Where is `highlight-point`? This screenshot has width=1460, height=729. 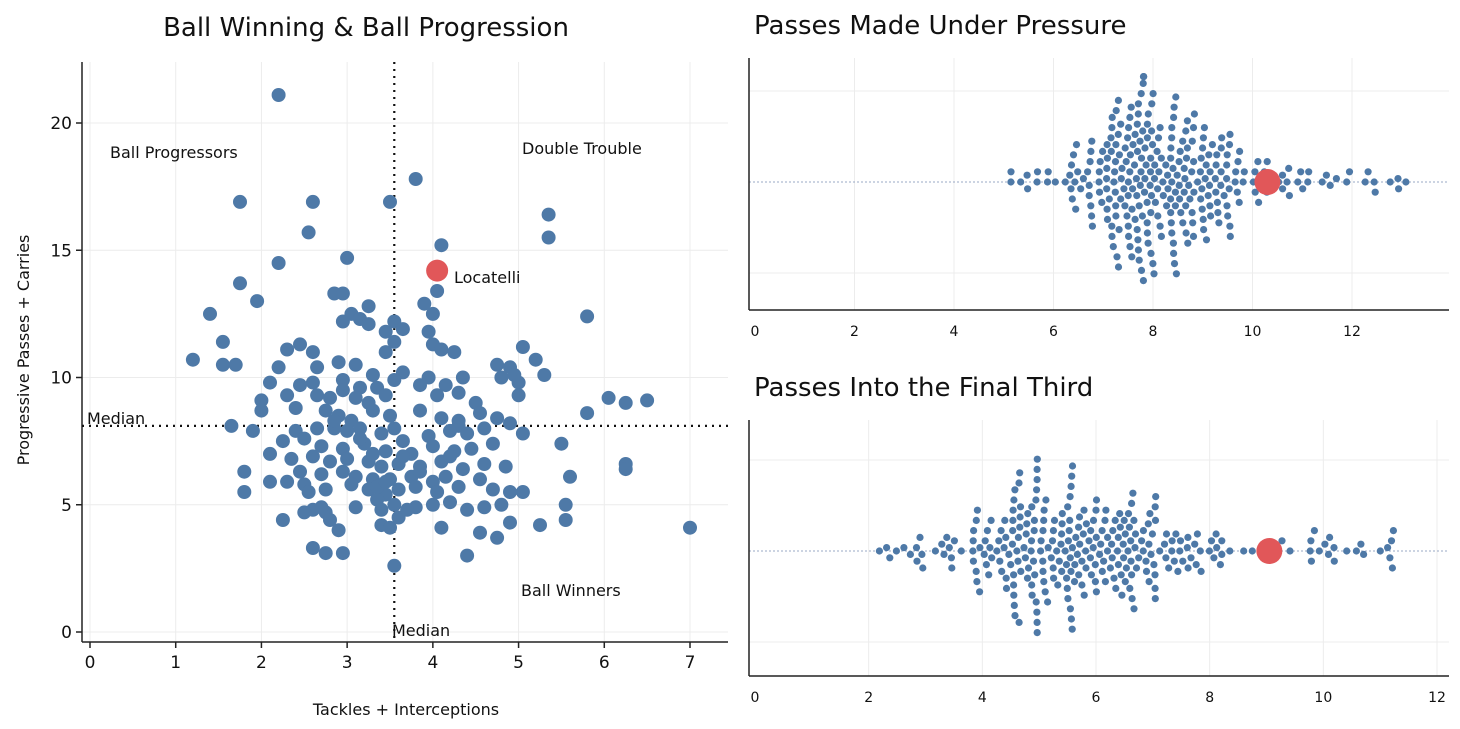
highlight-point is located at coordinates (437, 270).